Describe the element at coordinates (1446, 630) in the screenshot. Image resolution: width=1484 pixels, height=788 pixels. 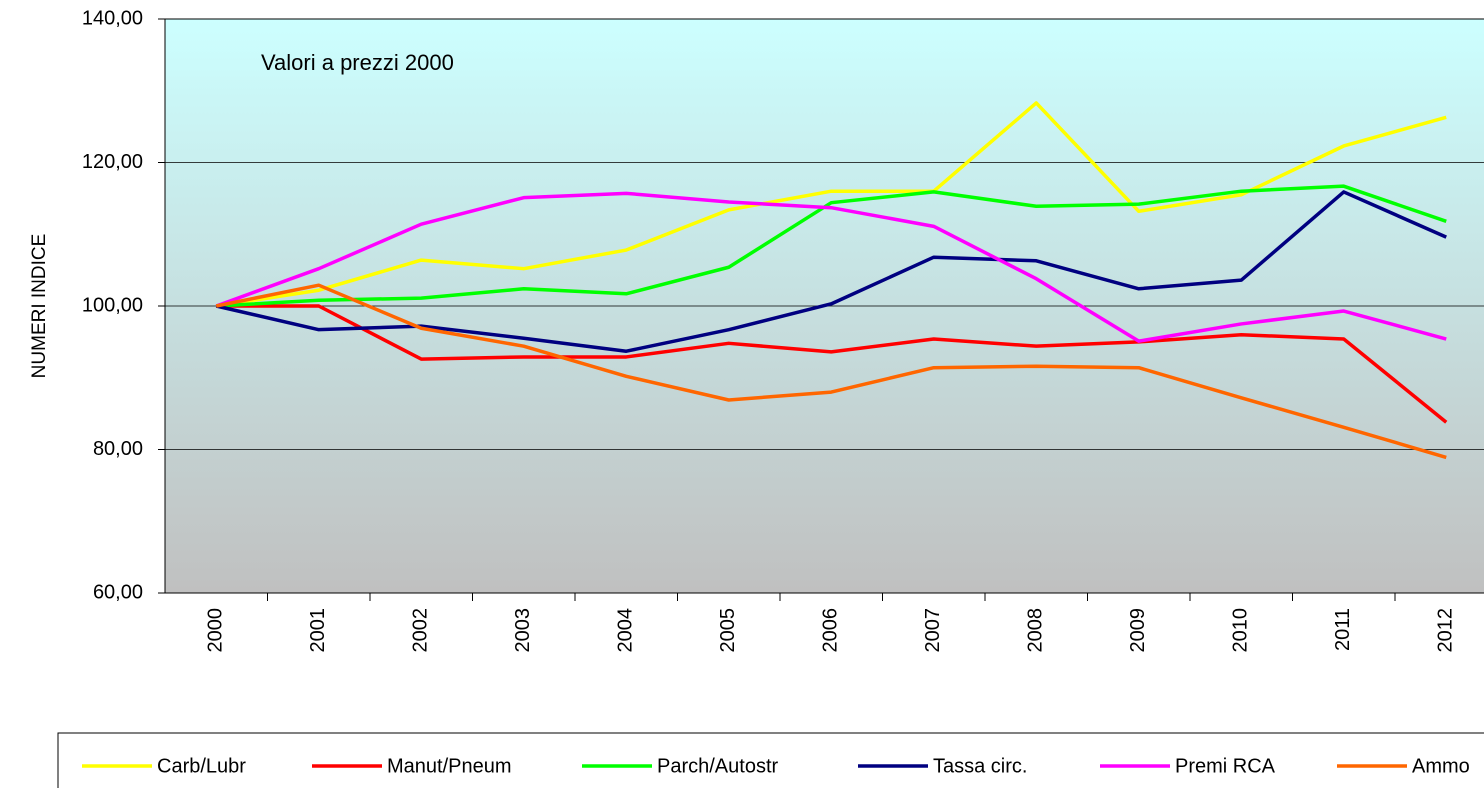
I see `x-tick-label: 2012` at that location.